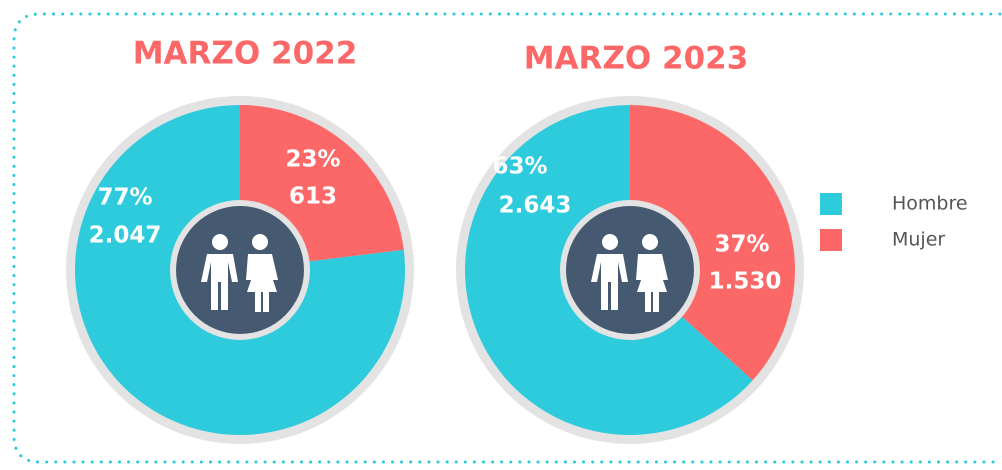  What do you see at coordinates (313, 197) in the screenshot?
I see `value-label: 613` at bounding box center [313, 197].